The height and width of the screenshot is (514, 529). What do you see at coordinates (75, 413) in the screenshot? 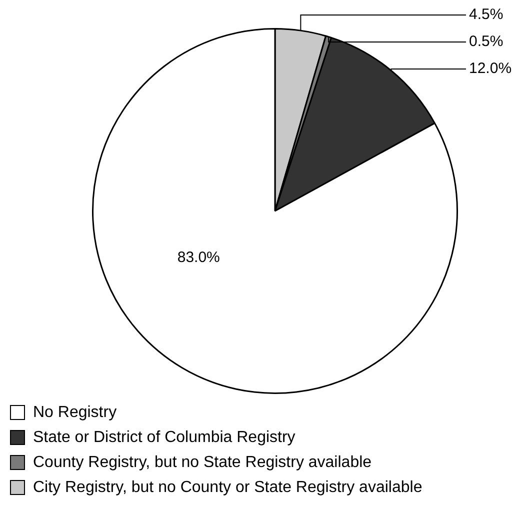
I see `legend-label: No Registry` at bounding box center [75, 413].